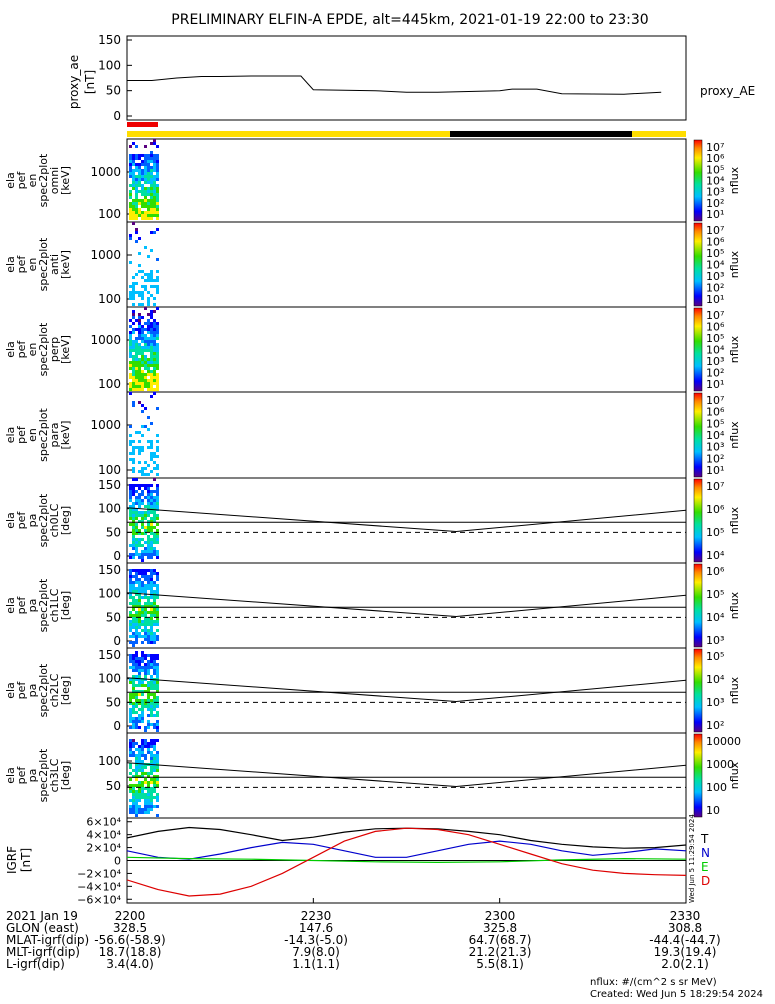  I want to click on igrf-ytick-label: 2×10⁴, so click(103, 848).